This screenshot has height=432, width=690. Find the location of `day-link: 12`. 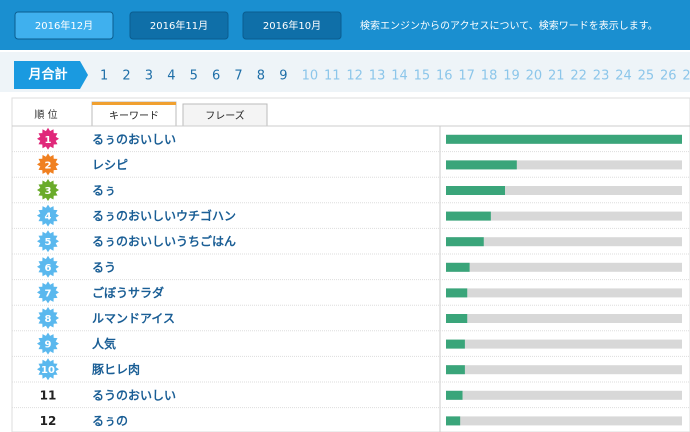

day-link: 12 is located at coordinates (354, 76).